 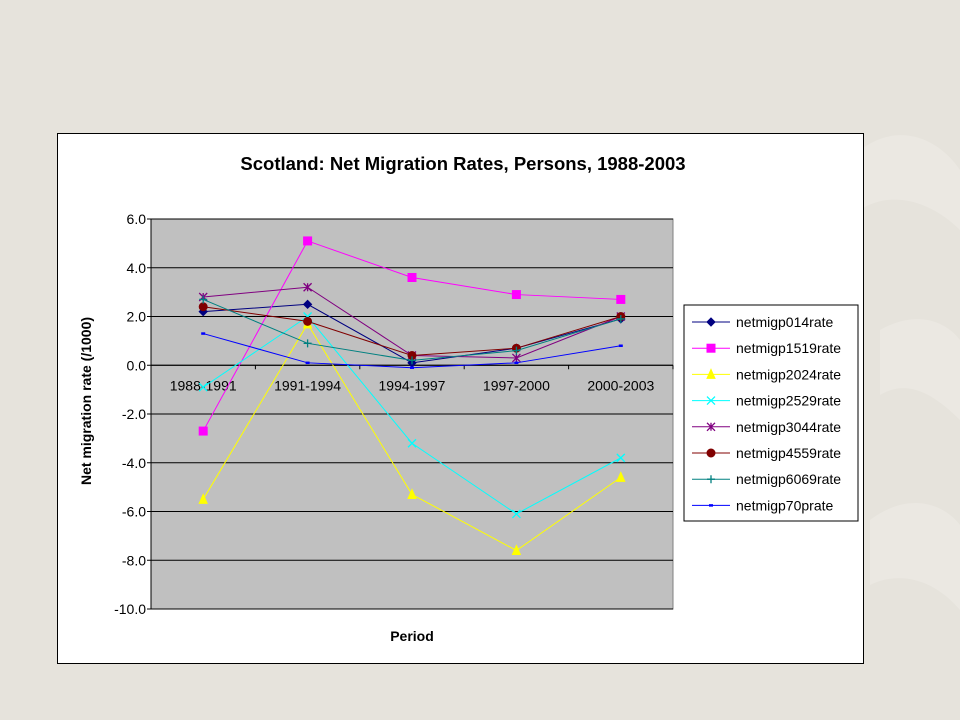 I want to click on legend-label: netmigp2529rate, so click(x=788, y=401).